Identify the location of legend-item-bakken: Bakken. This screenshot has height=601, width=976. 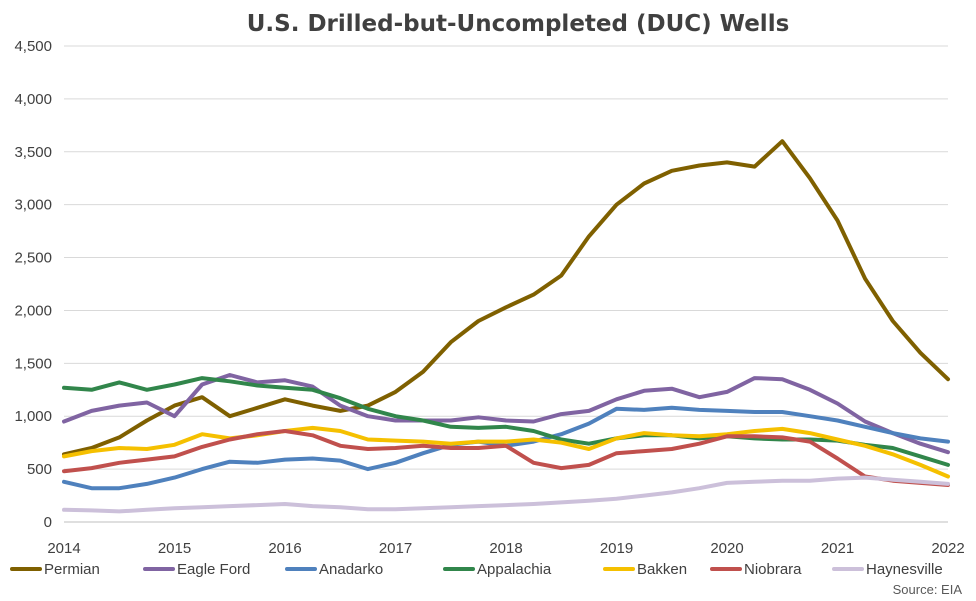
(645, 569).